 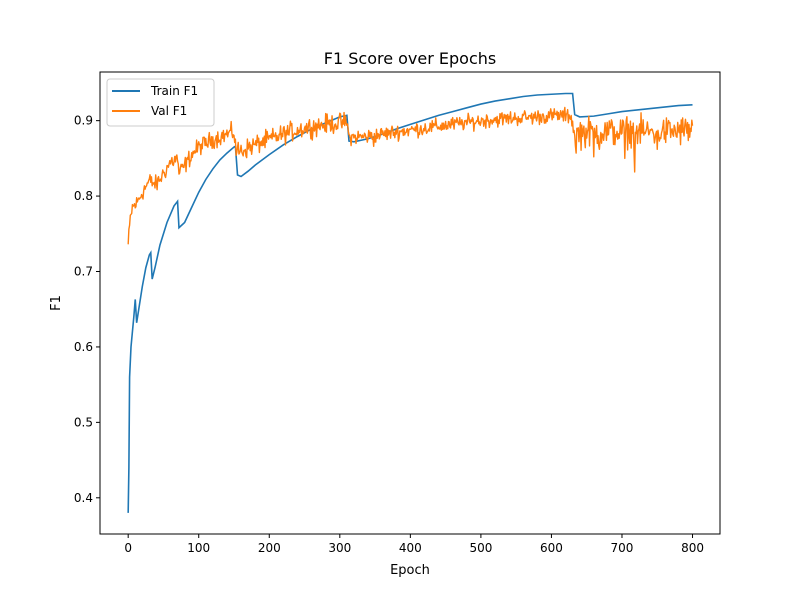 What do you see at coordinates (83, 422) in the screenshot?
I see `y-tick-label: 0.5` at bounding box center [83, 422].